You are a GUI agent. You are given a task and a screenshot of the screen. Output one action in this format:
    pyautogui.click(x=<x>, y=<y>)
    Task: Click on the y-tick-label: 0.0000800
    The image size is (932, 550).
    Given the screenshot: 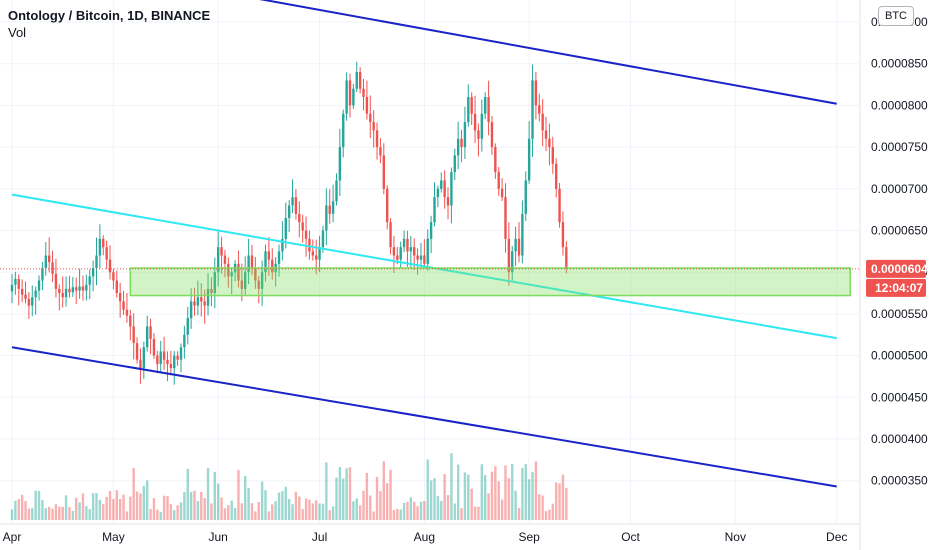 What is the action you would take?
    pyautogui.click(x=899, y=105)
    